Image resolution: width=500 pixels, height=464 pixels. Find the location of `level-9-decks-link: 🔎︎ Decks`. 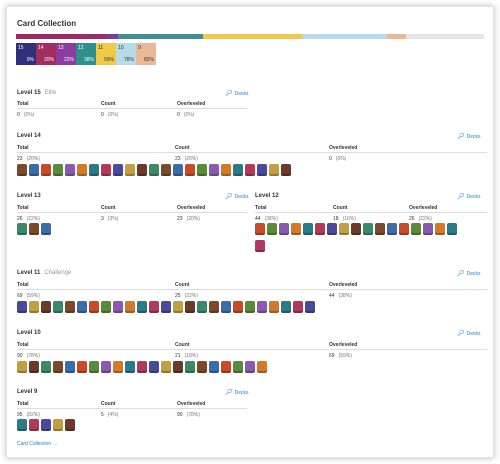

level-9-decks-link: 🔎︎ Decks is located at coordinates (237, 393).